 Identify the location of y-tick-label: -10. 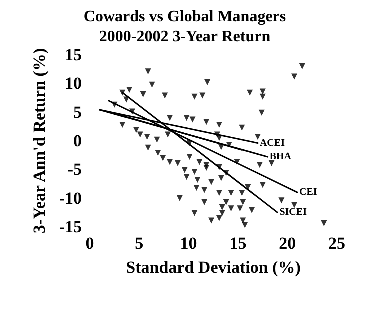
(70, 198).